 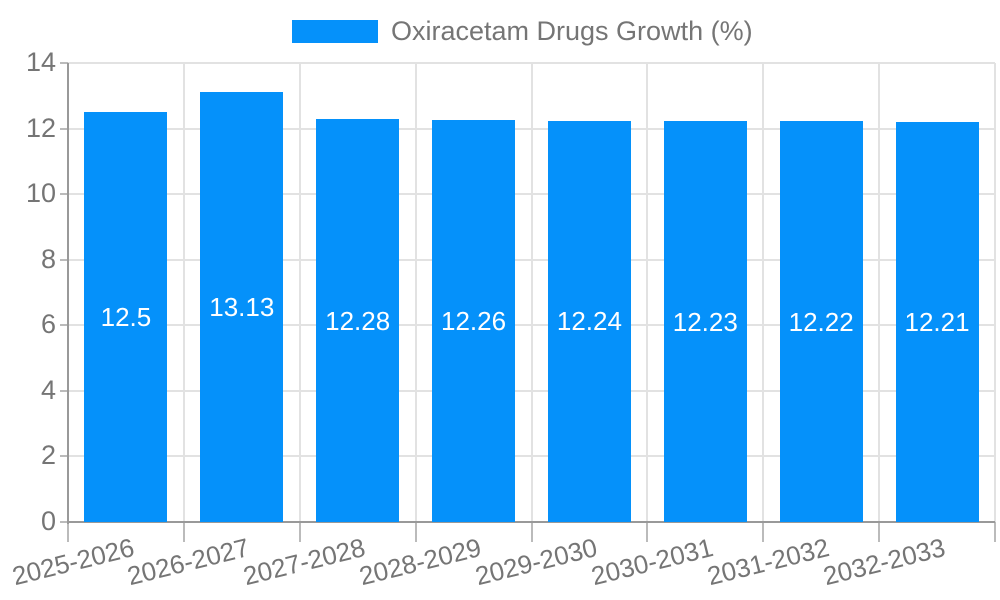 I want to click on y-axis-label: 4, so click(x=48, y=389).